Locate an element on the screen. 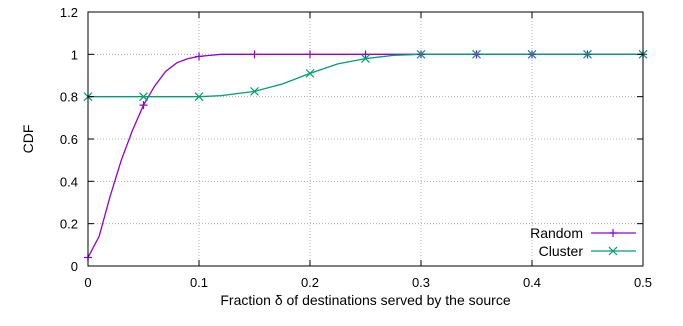 This screenshot has width=683, height=326. y-axis-label: CDF is located at coordinates (28, 139).